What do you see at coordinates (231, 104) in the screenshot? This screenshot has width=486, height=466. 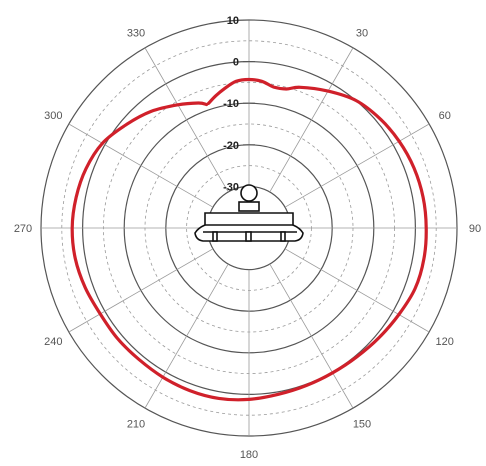 I see `radial-tick-label: -10` at bounding box center [231, 104].